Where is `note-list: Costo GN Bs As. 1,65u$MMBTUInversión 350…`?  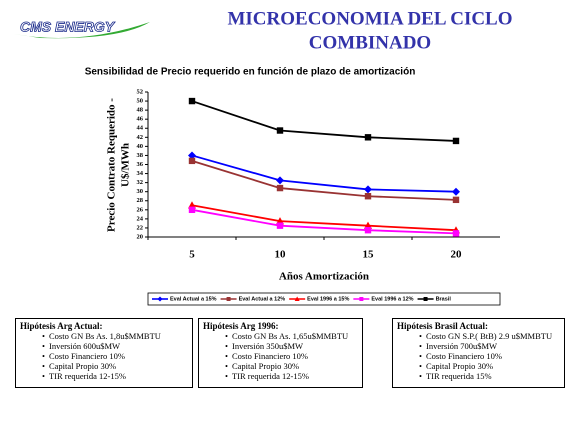 note-list: Costo GN Bs As. 1,65u$MMBTUInversión 350… is located at coordinates (280, 356).